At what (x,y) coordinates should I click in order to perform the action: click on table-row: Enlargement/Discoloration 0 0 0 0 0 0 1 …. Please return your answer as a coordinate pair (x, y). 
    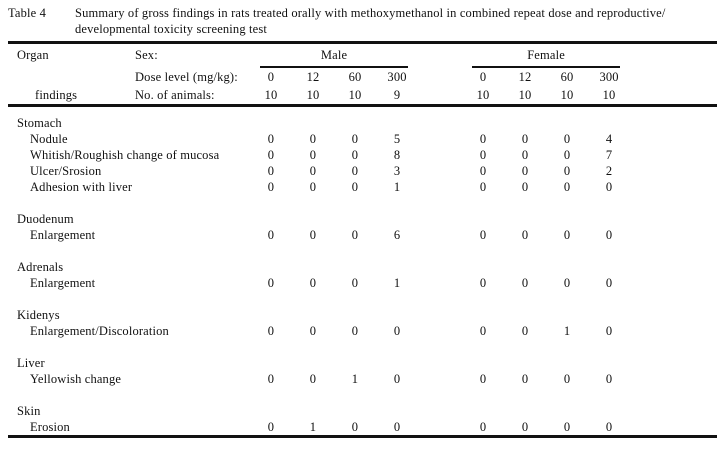
    Looking at the image, I should click on (362, 331).